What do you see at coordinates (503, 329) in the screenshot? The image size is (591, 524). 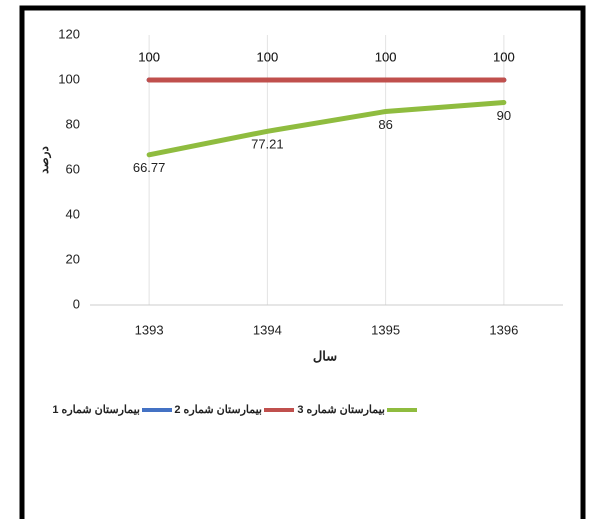 I see `x-tick-label: 1396` at bounding box center [503, 329].